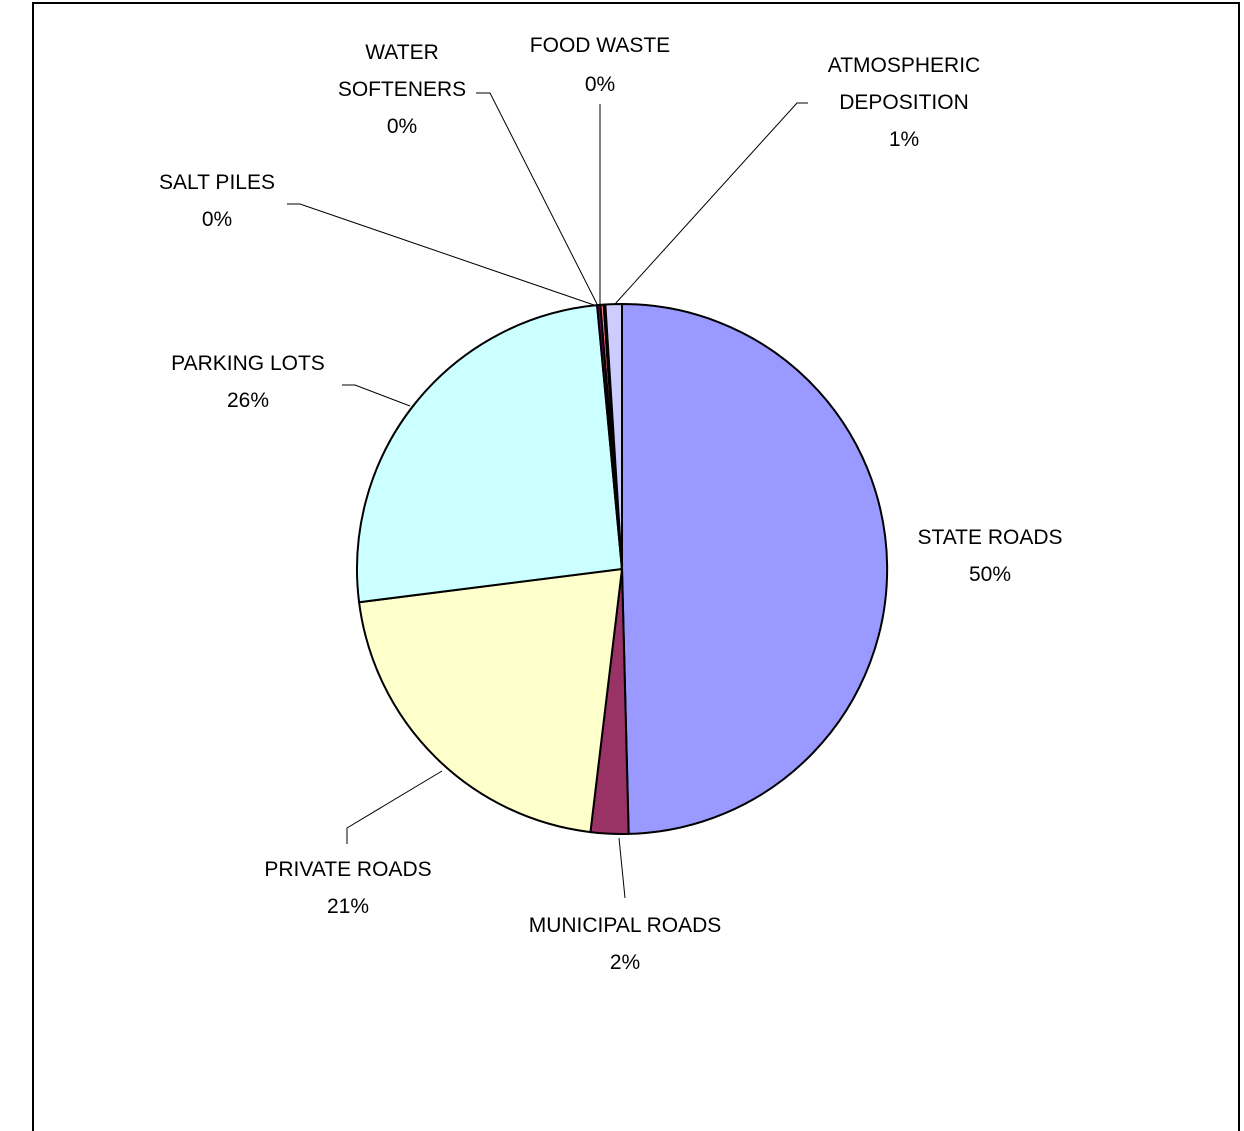 The height and width of the screenshot is (1131, 1244). What do you see at coordinates (625, 925) in the screenshot?
I see `label-municipal-roads: MUNICIPAL ROADS` at bounding box center [625, 925].